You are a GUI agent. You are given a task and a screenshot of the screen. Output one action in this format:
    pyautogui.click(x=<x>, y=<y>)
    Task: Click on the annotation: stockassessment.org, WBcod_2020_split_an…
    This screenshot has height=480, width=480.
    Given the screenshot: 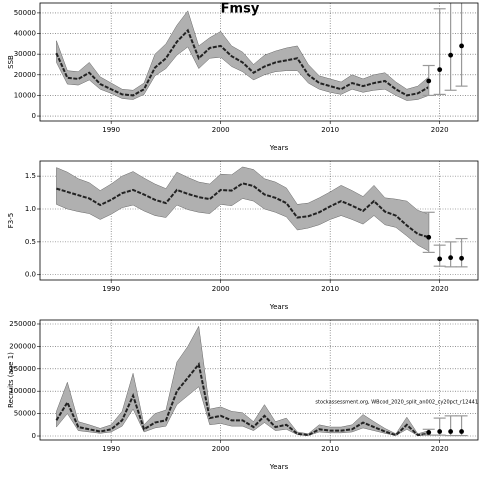 What is the action you would take?
    pyautogui.click(x=396, y=403)
    